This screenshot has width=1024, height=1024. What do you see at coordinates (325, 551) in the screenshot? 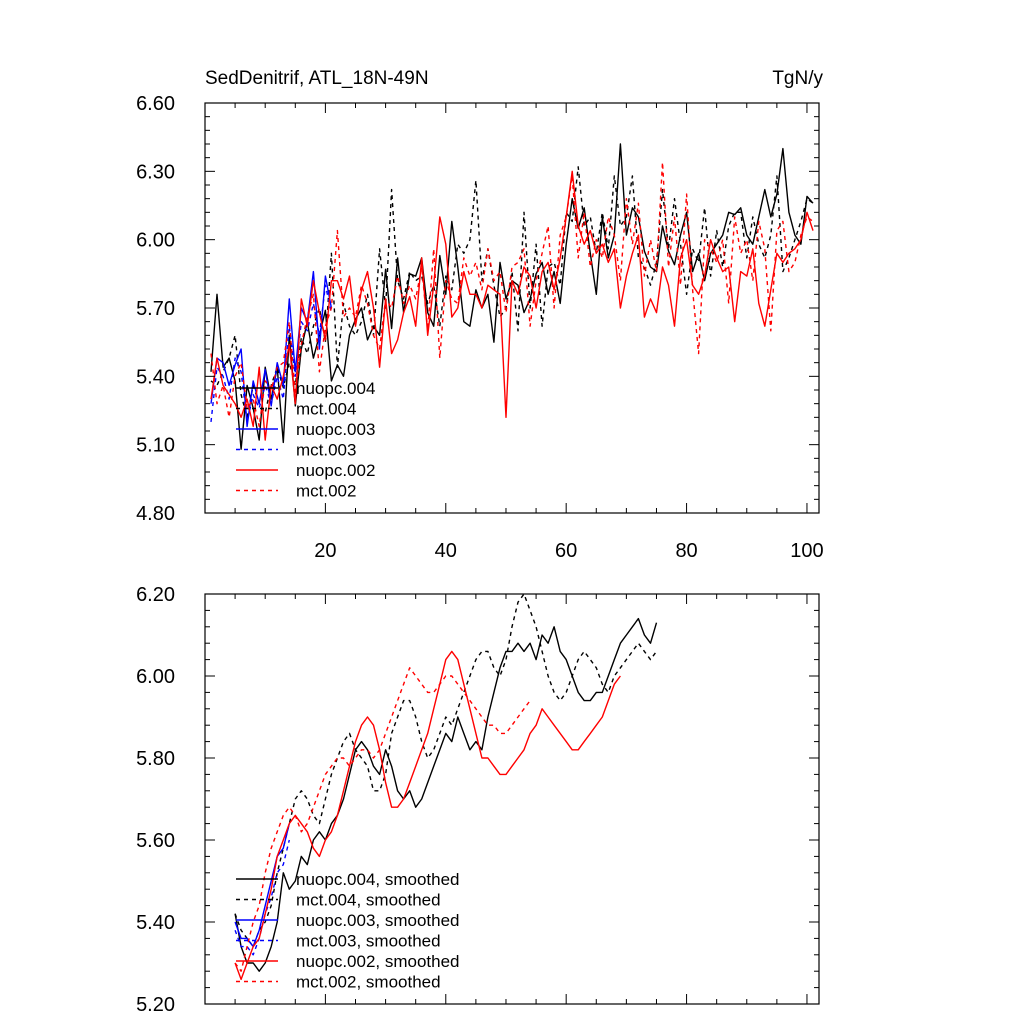
I see `top-xtick-label: 20` at bounding box center [325, 551].